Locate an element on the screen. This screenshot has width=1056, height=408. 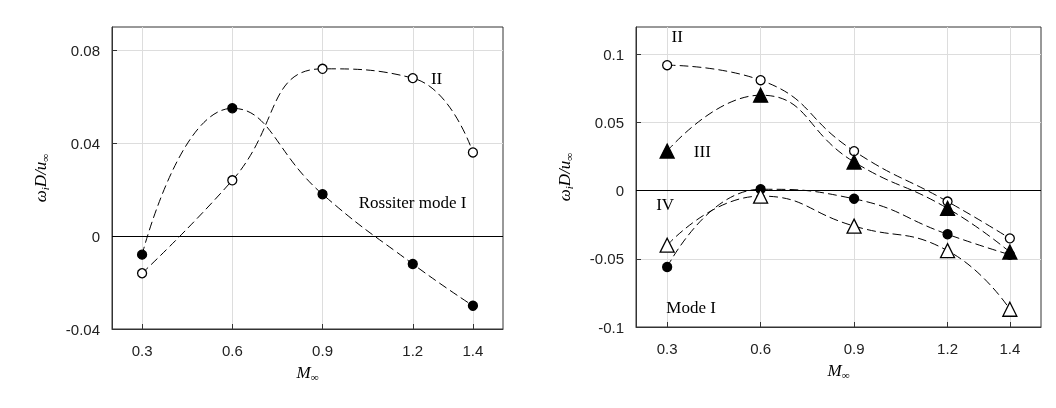
y-tick-label: -0.1 is located at coordinates (611, 327).